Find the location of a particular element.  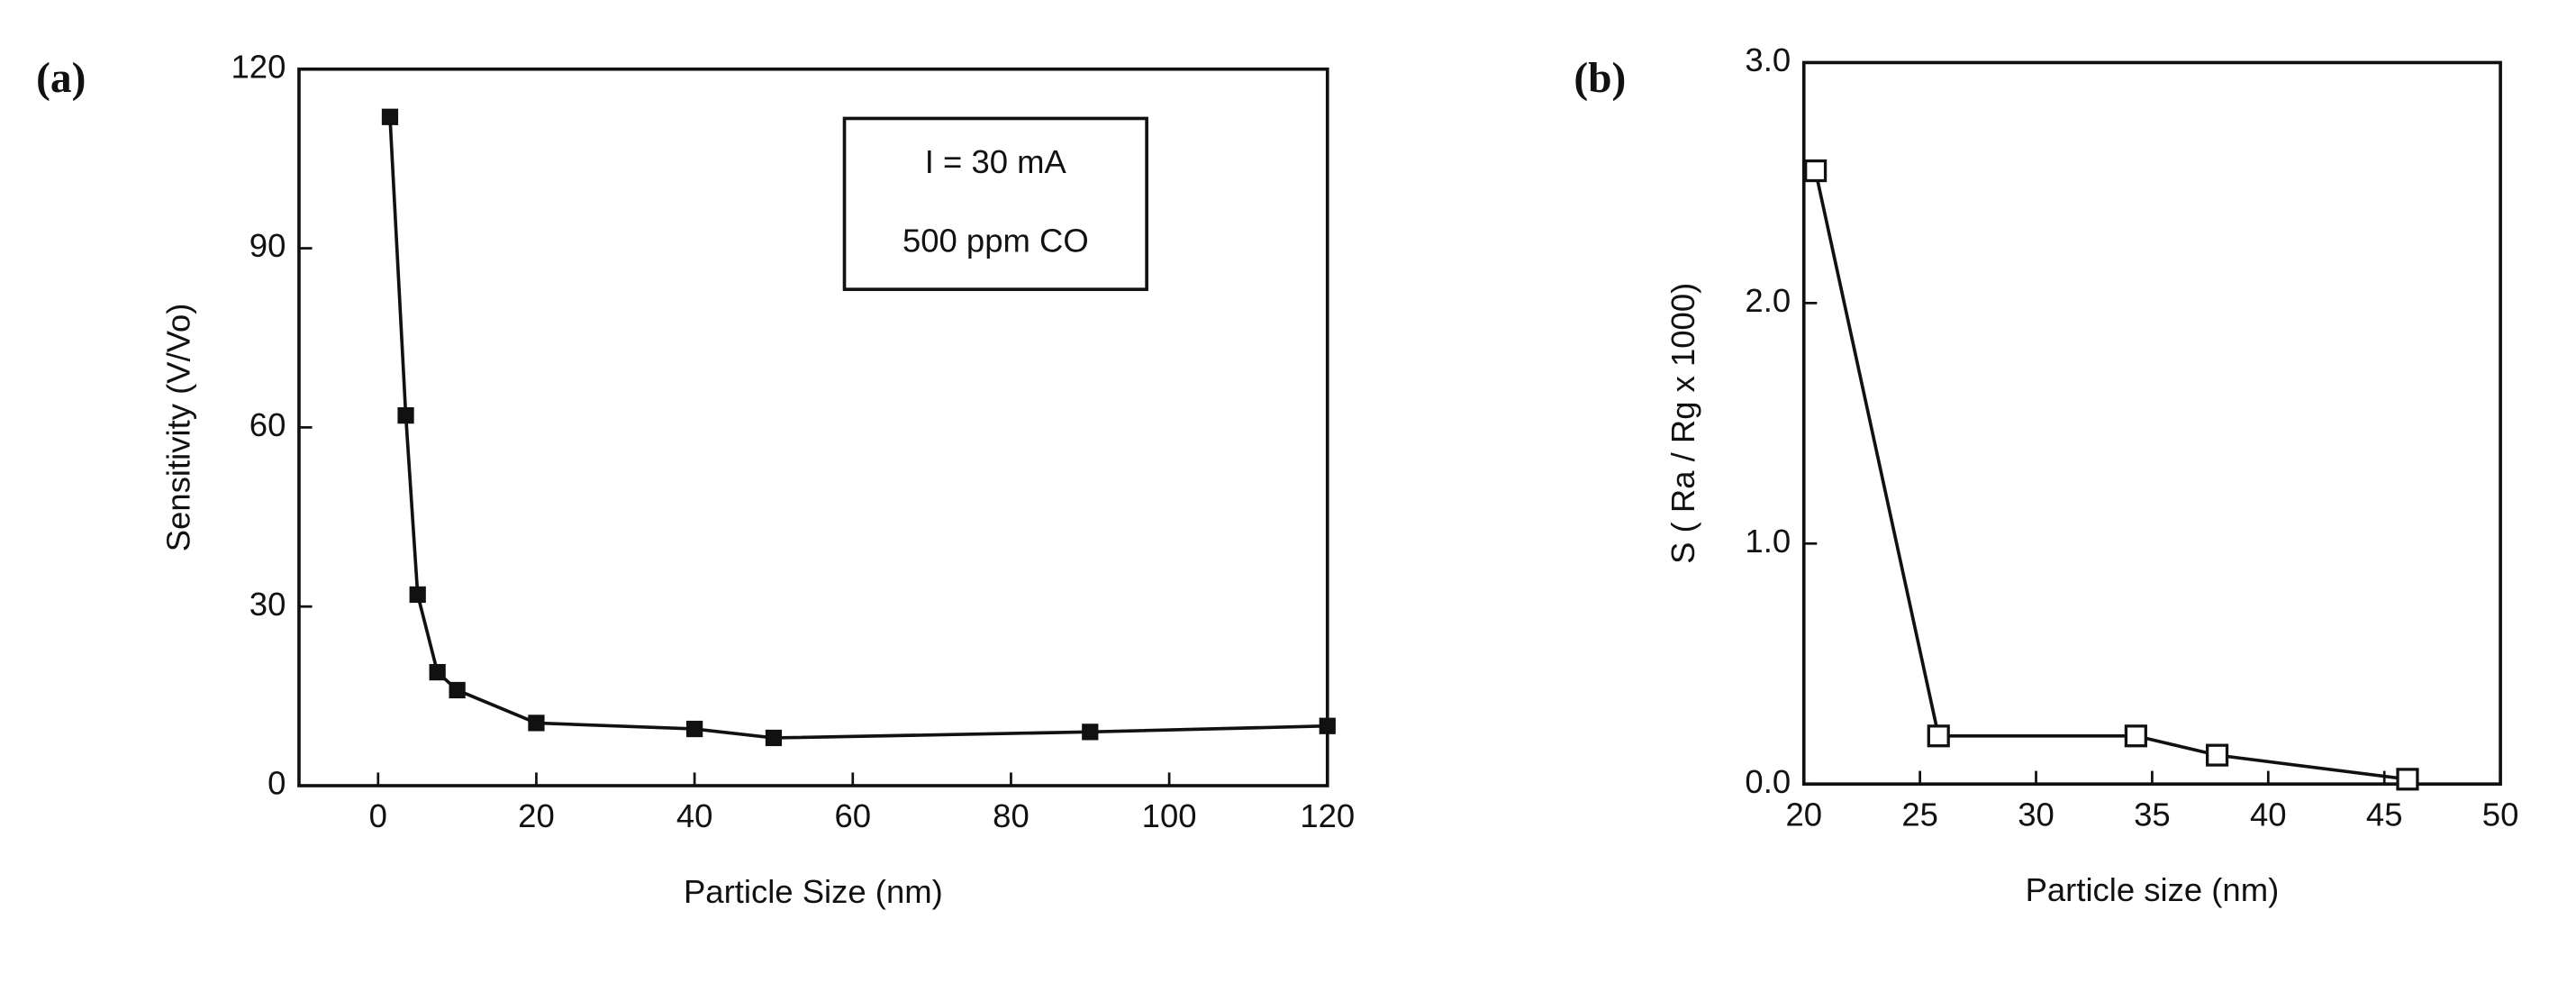

y-tick-label: 2.0 is located at coordinates (1768, 300).